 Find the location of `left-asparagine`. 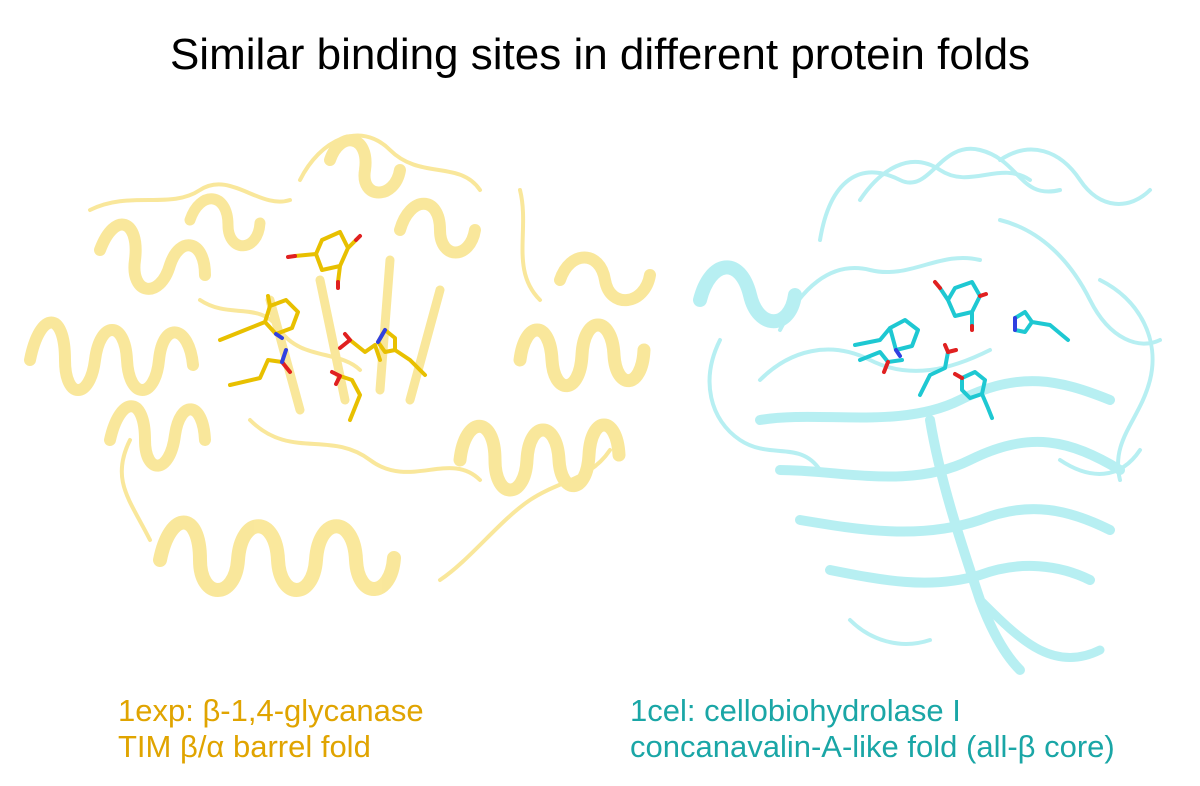

left-asparagine is located at coordinates (256, 372).